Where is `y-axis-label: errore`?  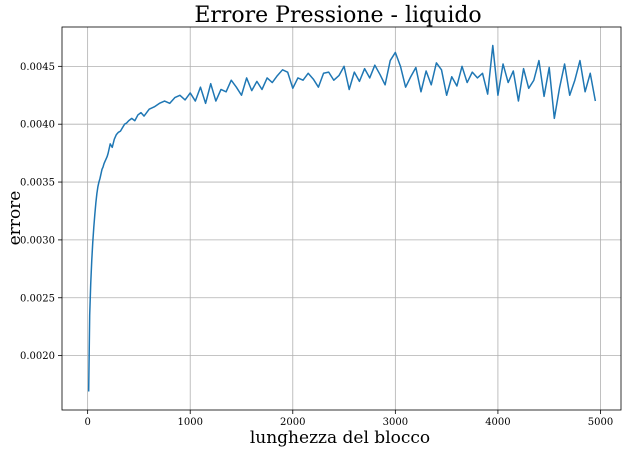 y-axis-label: errore is located at coordinates (15, 218).